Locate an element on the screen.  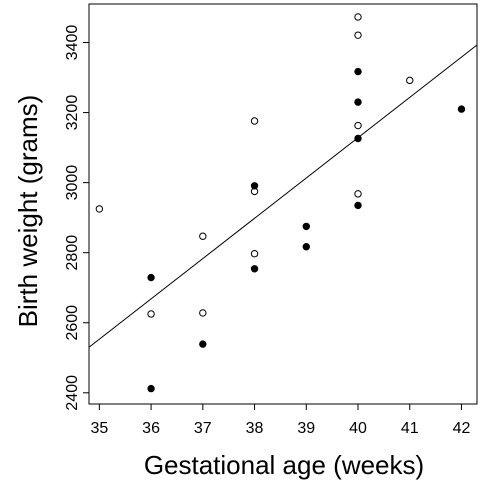
x-tick-label: 35 is located at coordinates (99, 428).